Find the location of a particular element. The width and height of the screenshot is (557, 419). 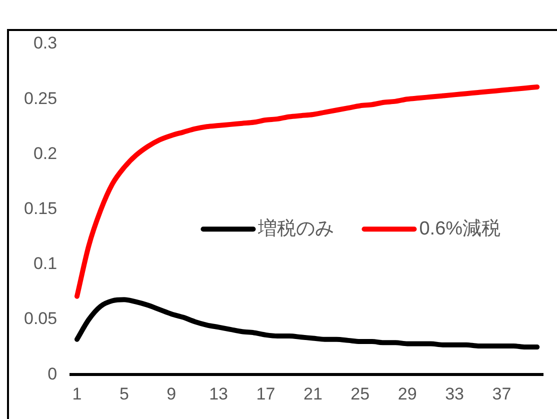

legend-label: 0.6%減税 is located at coordinates (460, 229).